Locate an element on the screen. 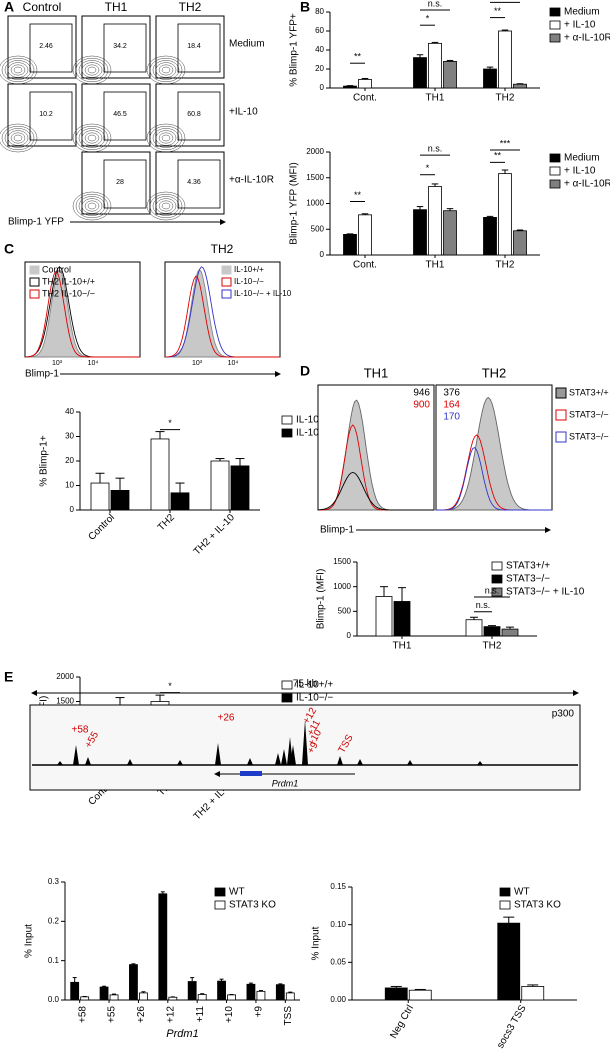 Image resolution: width=610 pixels, height=1050 pixels. histogram-tick-label: 10³ is located at coordinates (57, 363).